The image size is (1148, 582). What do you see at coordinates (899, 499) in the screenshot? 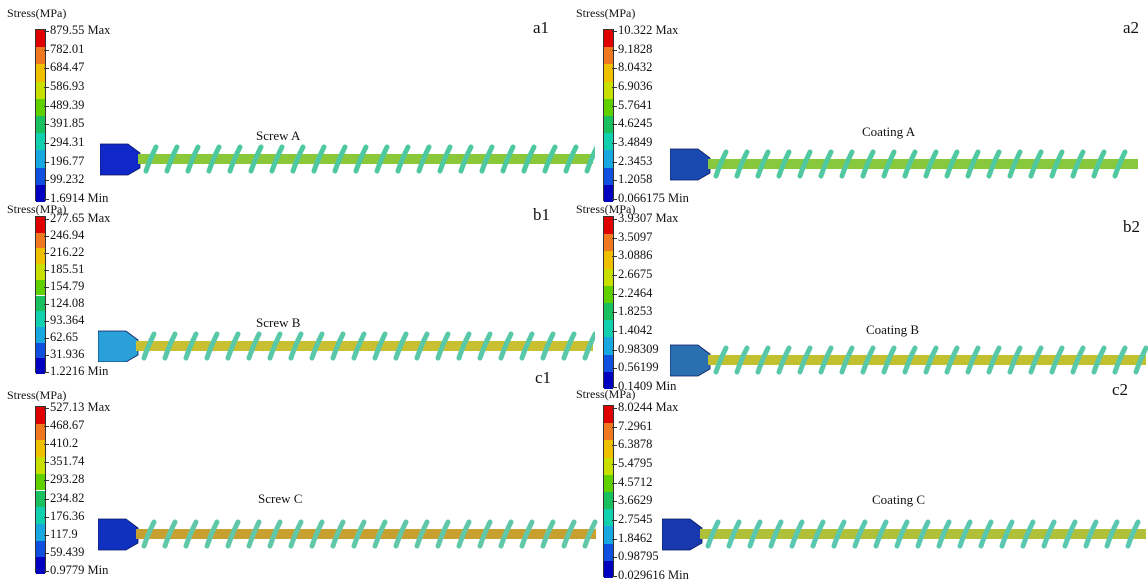
I see `screw-name: Coating C` at bounding box center [899, 499].